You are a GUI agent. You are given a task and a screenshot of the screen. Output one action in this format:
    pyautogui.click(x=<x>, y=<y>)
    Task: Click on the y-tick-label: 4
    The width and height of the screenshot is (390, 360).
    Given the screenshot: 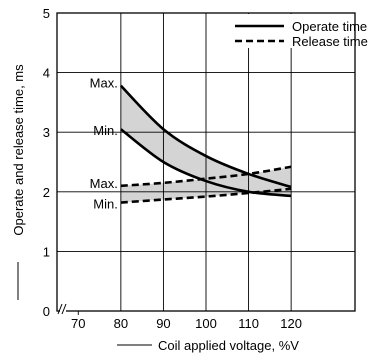 What is the action you would take?
    pyautogui.click(x=46, y=73)
    